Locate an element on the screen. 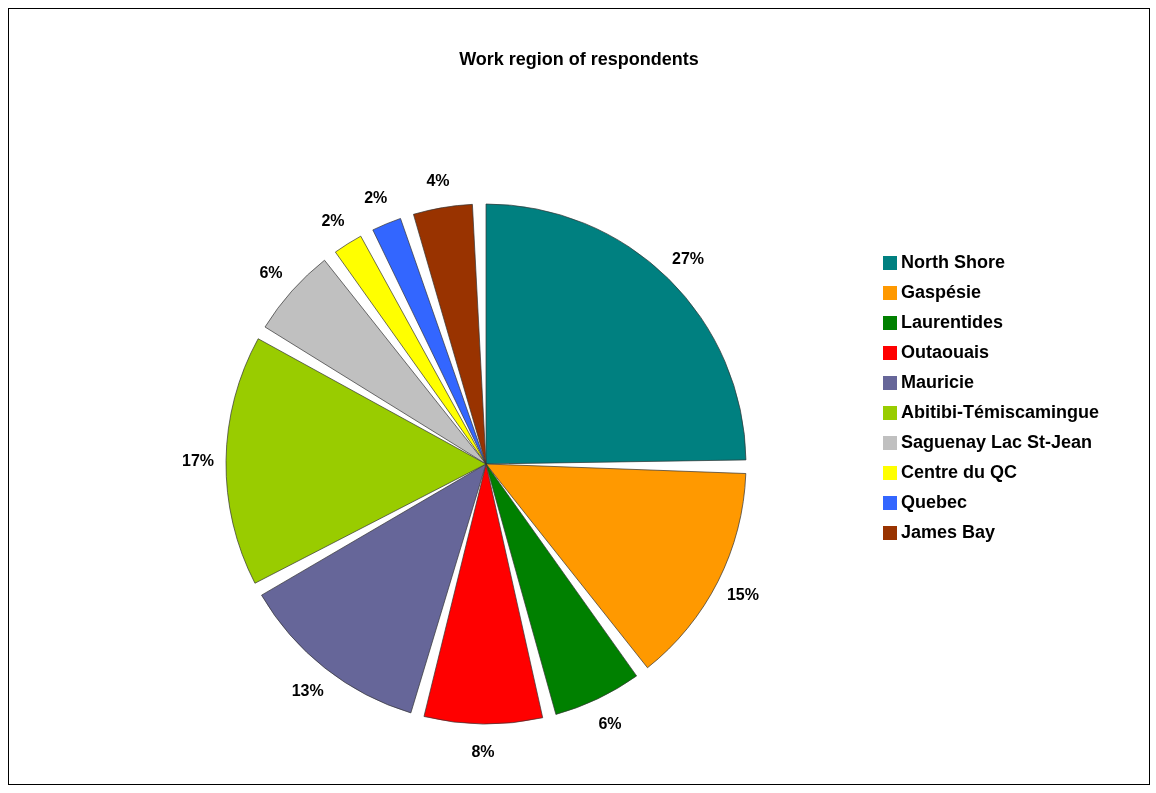 Image resolution: width=1156 pixels, height=793 pixels. data-label: 27% is located at coordinates (688, 259).